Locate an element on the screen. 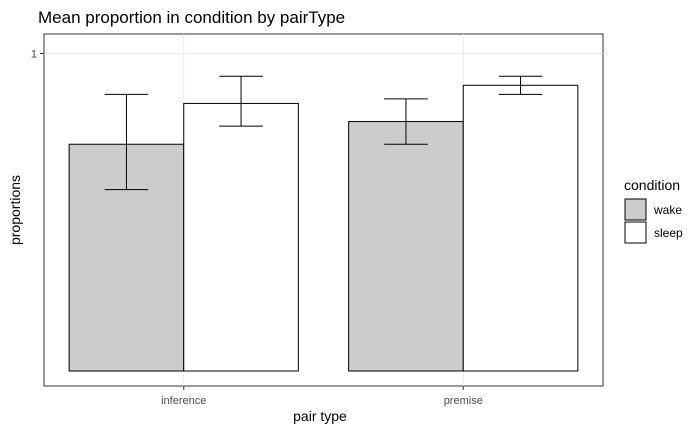  x-tick-label-premise: premise is located at coordinates (463, 401).